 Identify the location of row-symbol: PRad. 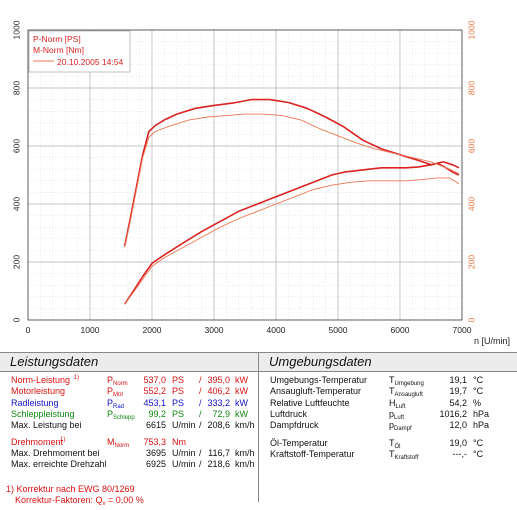
(116, 403).